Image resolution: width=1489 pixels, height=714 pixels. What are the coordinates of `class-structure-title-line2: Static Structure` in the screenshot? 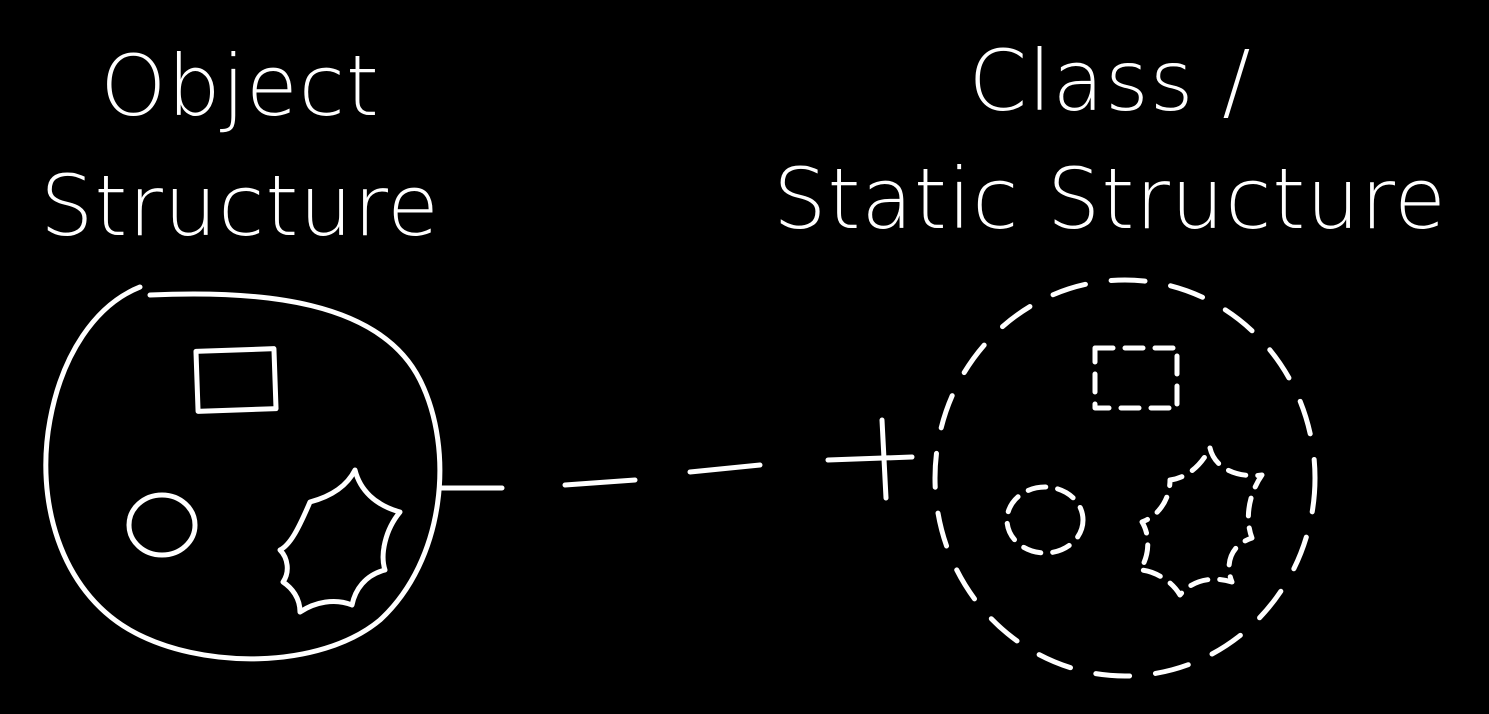 It's located at (1110, 199).